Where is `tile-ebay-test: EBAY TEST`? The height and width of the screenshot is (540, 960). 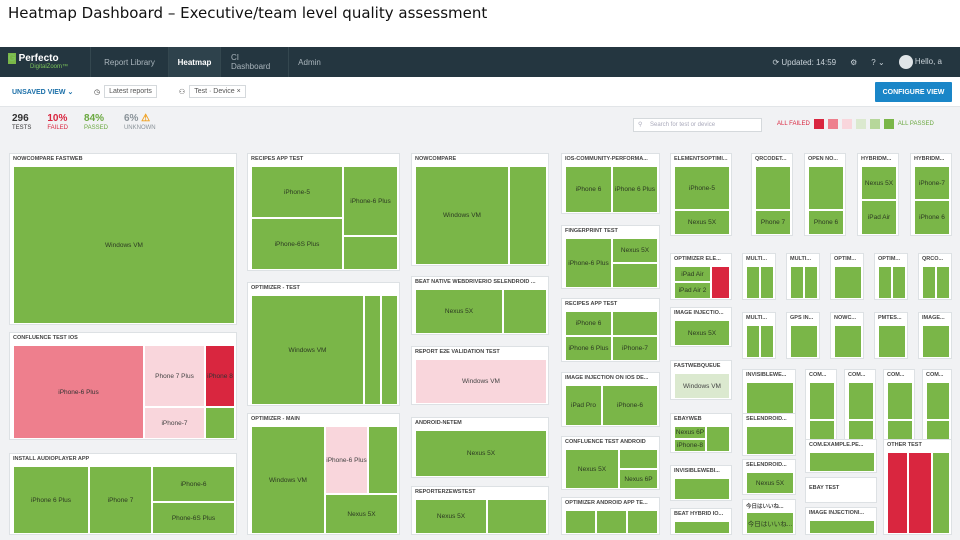 tile-ebay-test: EBAY TEST is located at coordinates (841, 490).